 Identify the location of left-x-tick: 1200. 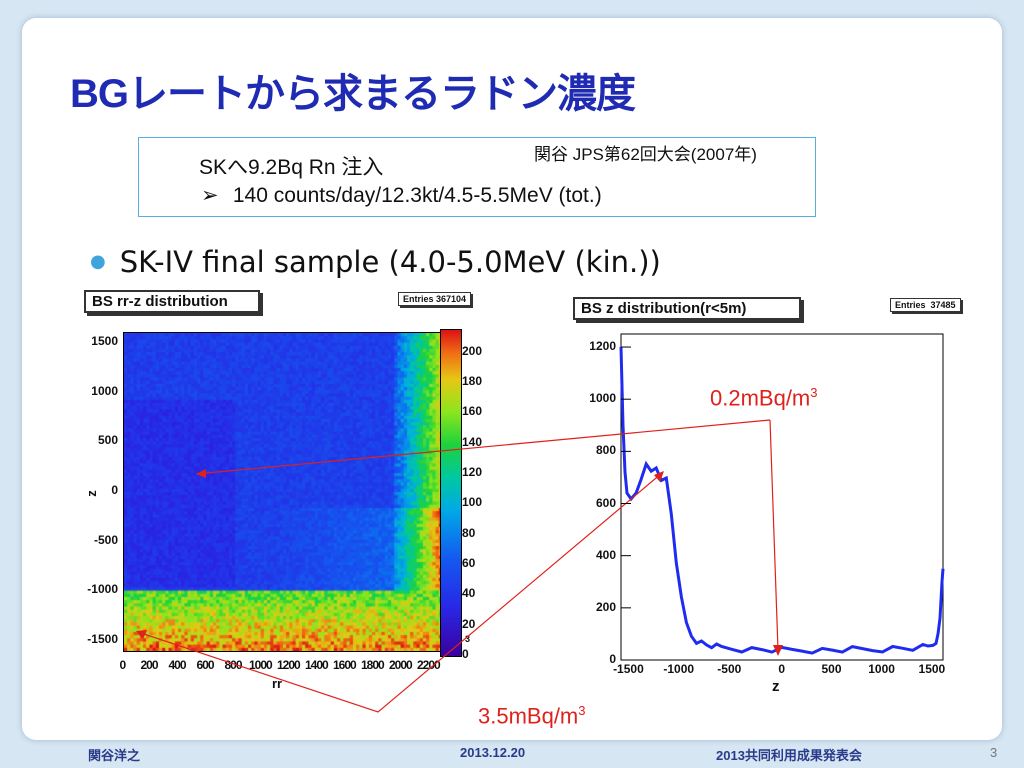
(289, 665).